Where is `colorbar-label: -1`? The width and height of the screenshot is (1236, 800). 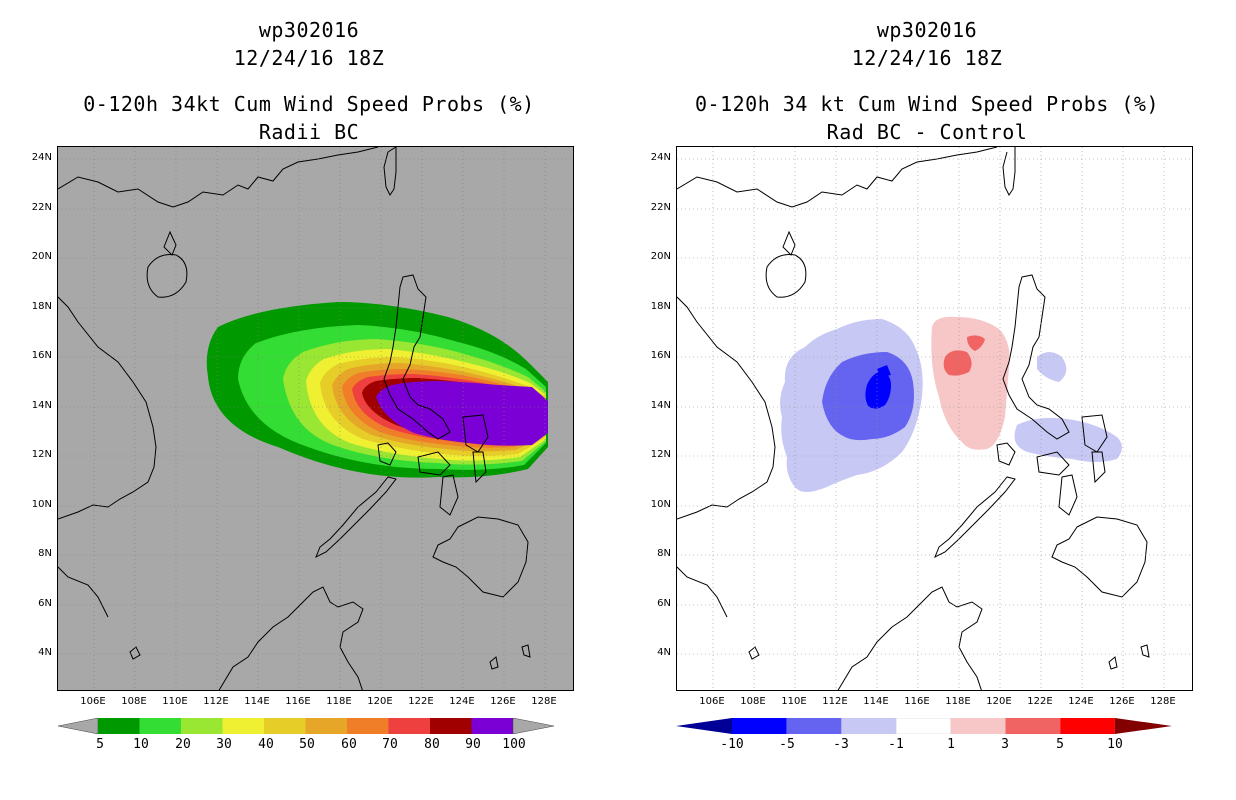 colorbar-label: -1 is located at coordinates (896, 744).